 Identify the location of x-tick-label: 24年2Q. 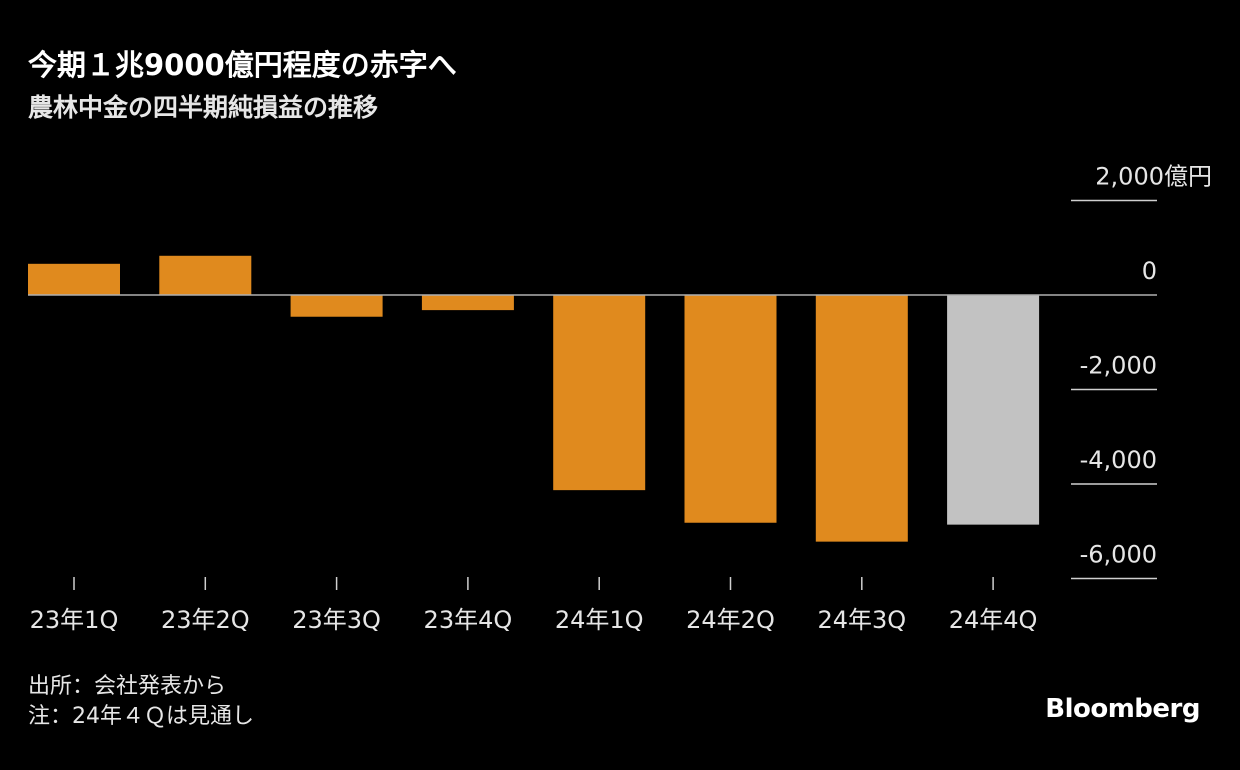
(730, 620).